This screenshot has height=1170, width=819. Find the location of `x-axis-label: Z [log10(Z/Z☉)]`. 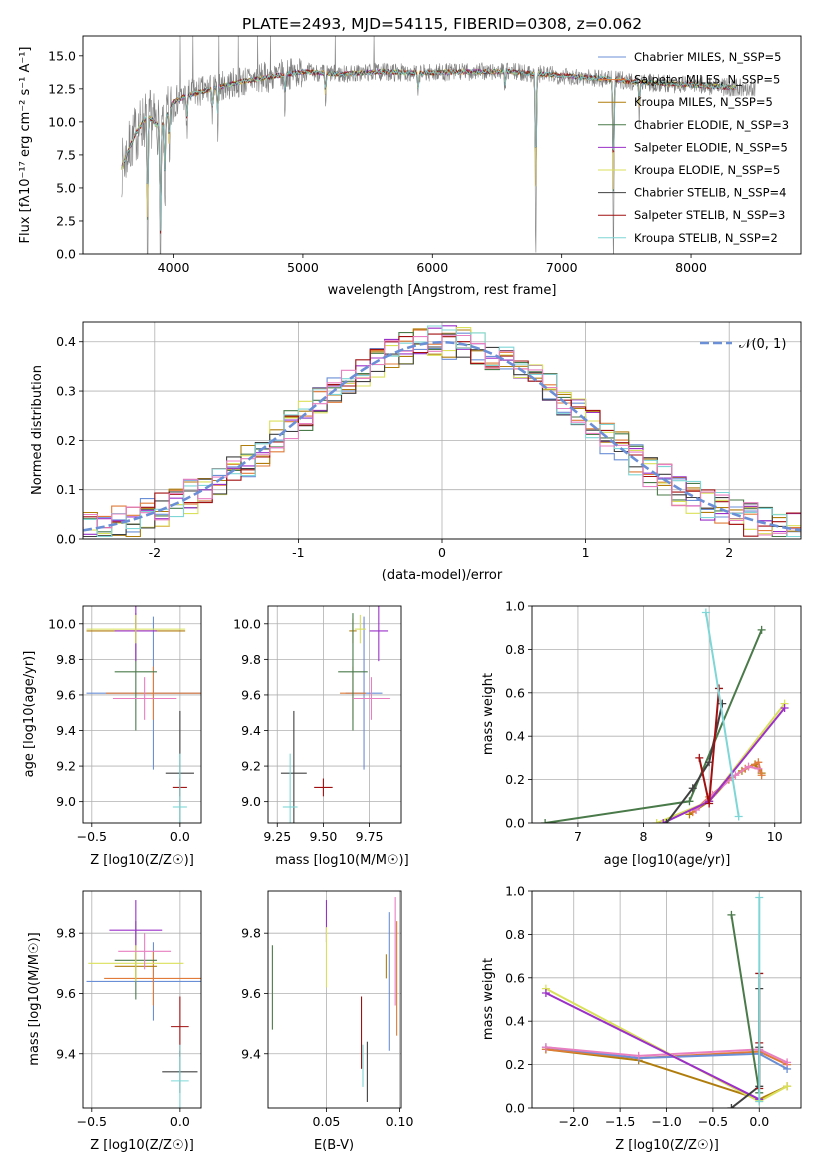

x-axis-label: Z [log10(Z/Z☉)] is located at coordinates (142, 1145).